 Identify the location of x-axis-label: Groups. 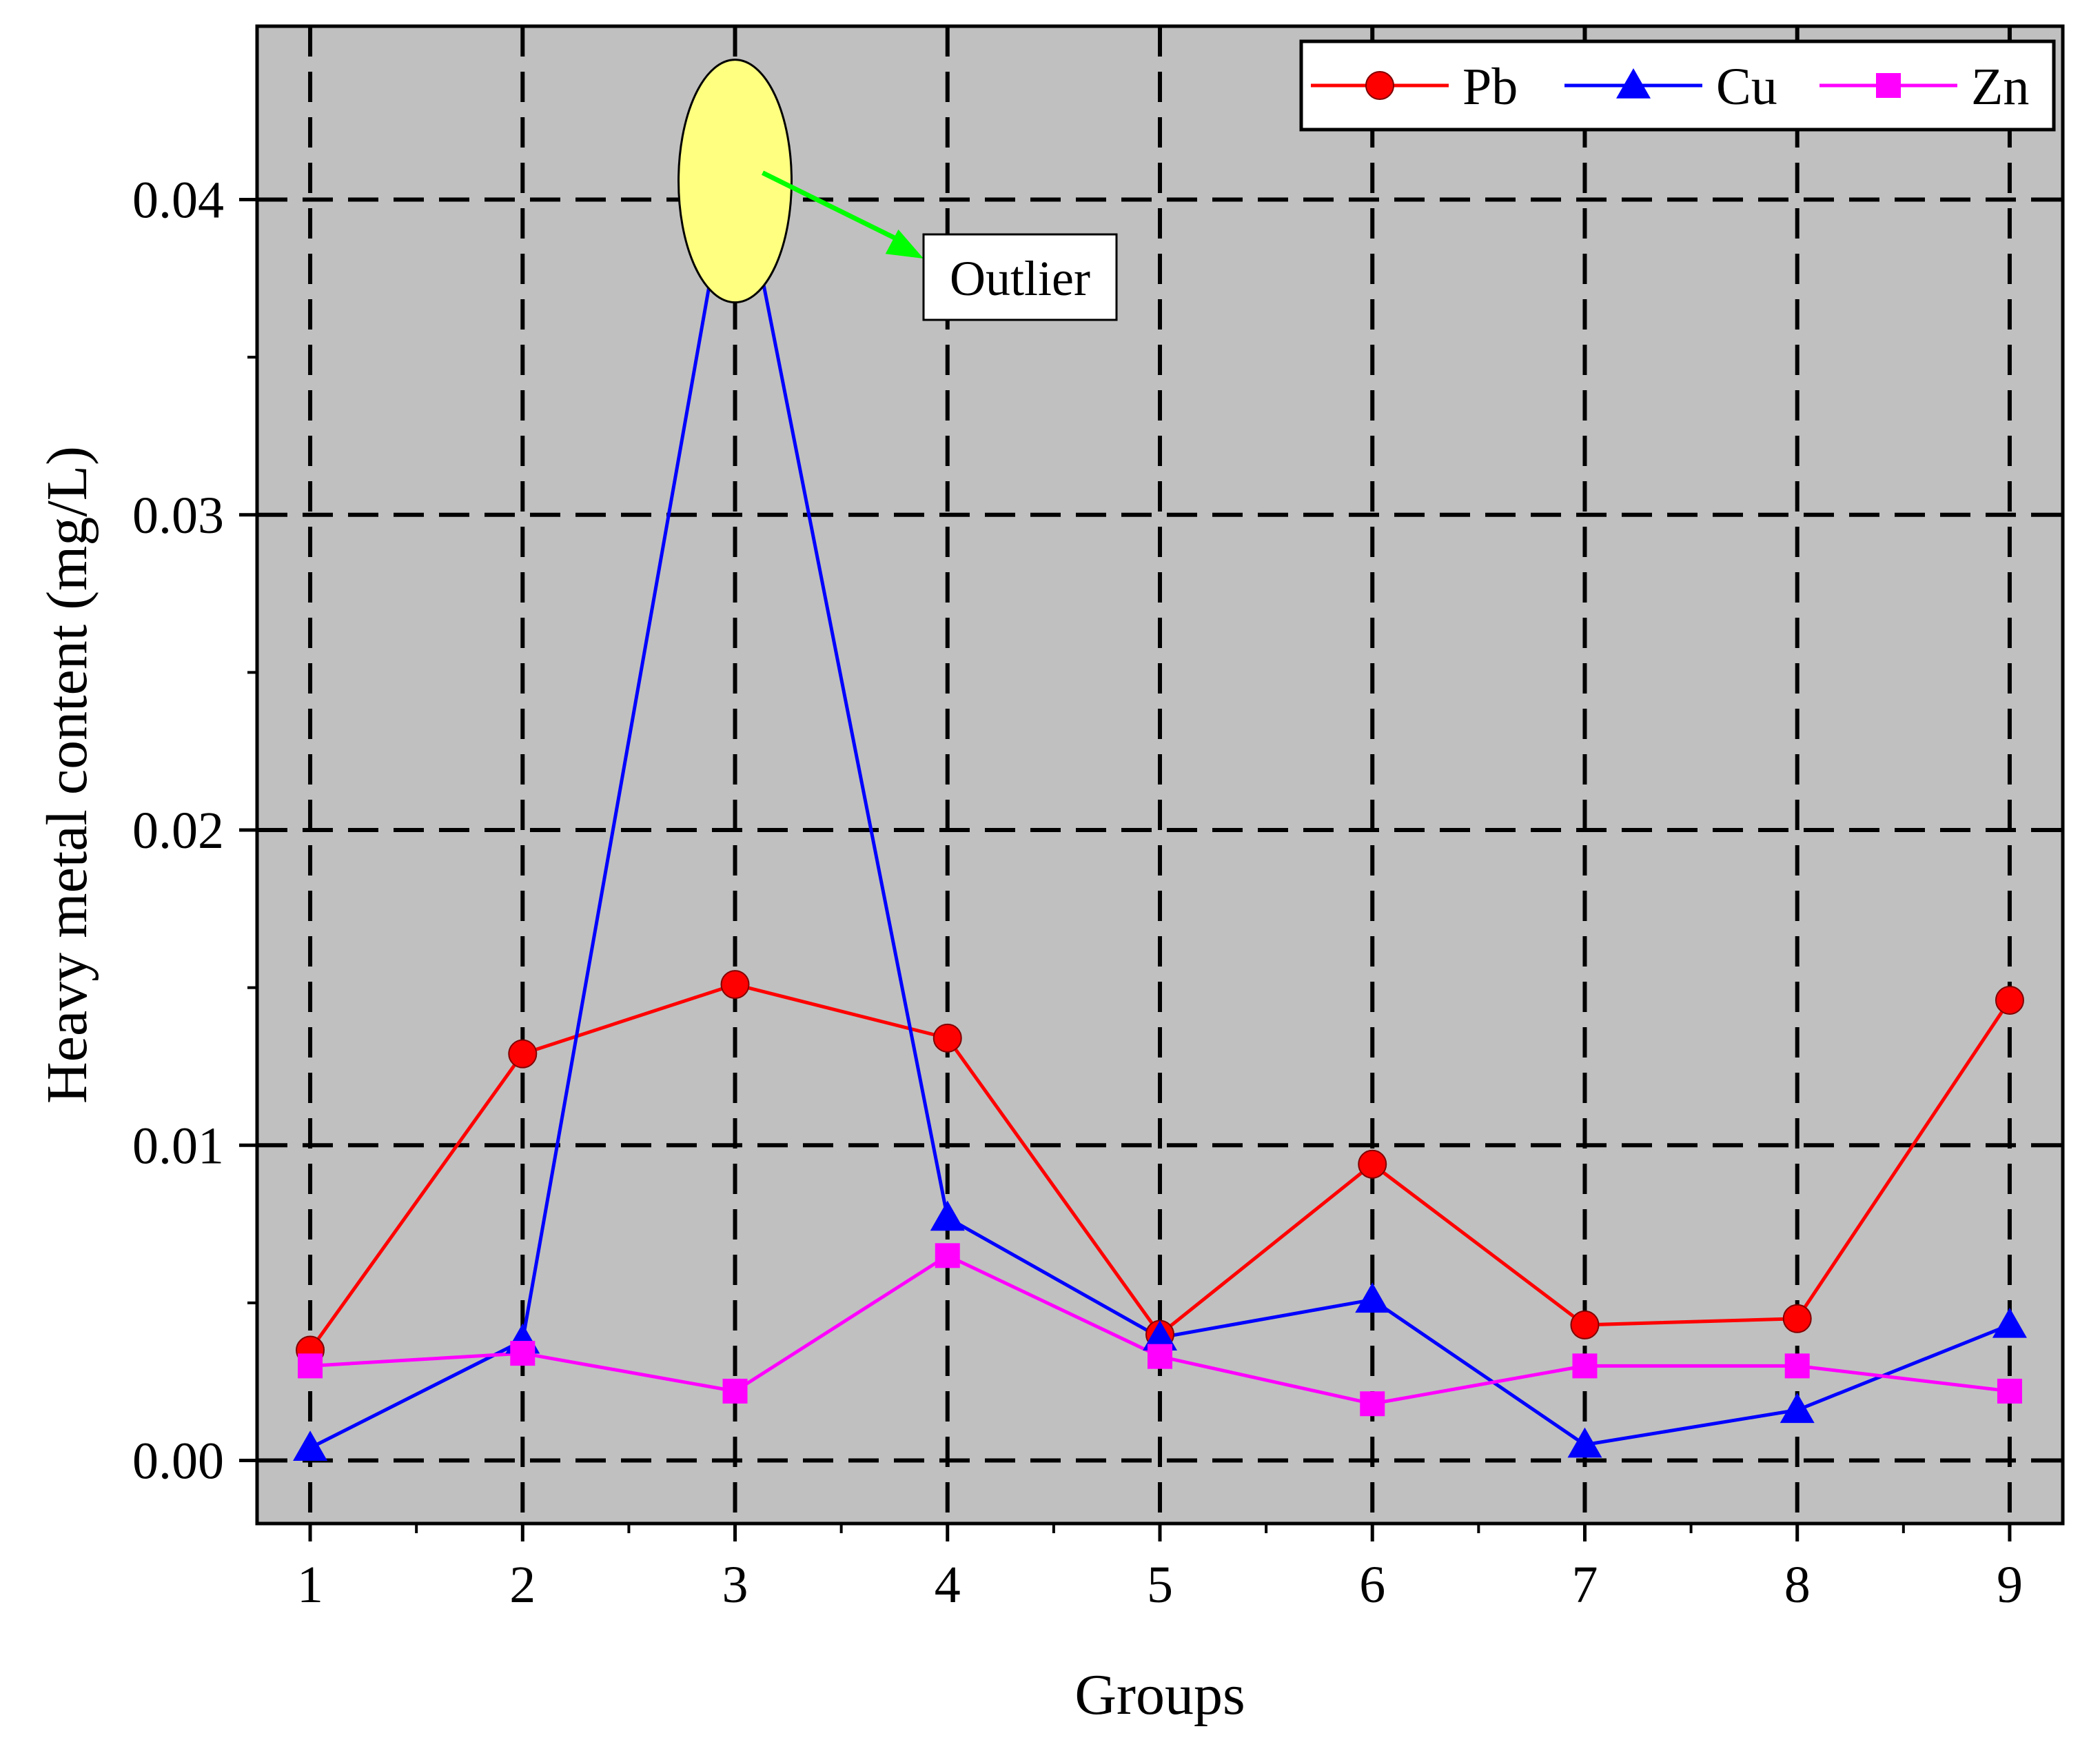
(1159, 1695).